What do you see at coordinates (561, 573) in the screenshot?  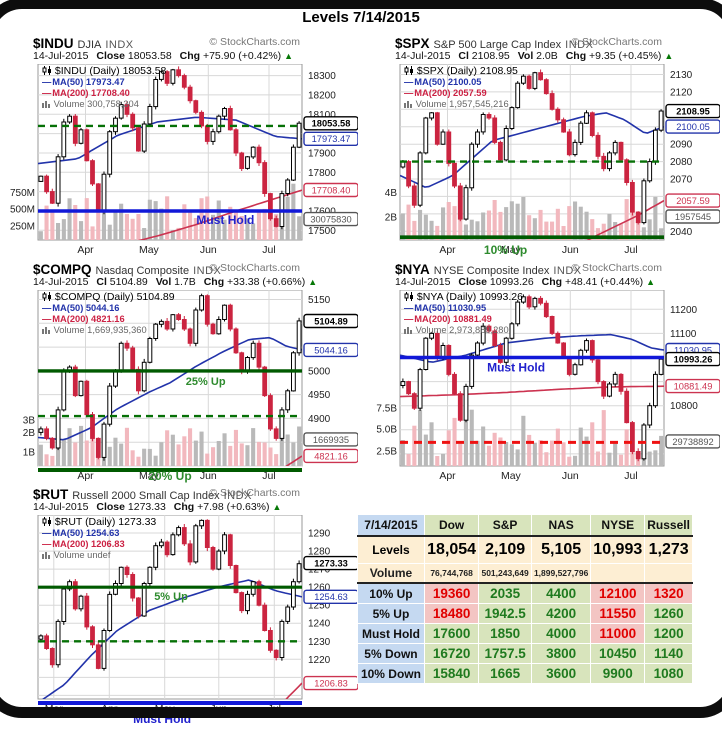 I see `table-cell: 1,899,527,796` at bounding box center [561, 573].